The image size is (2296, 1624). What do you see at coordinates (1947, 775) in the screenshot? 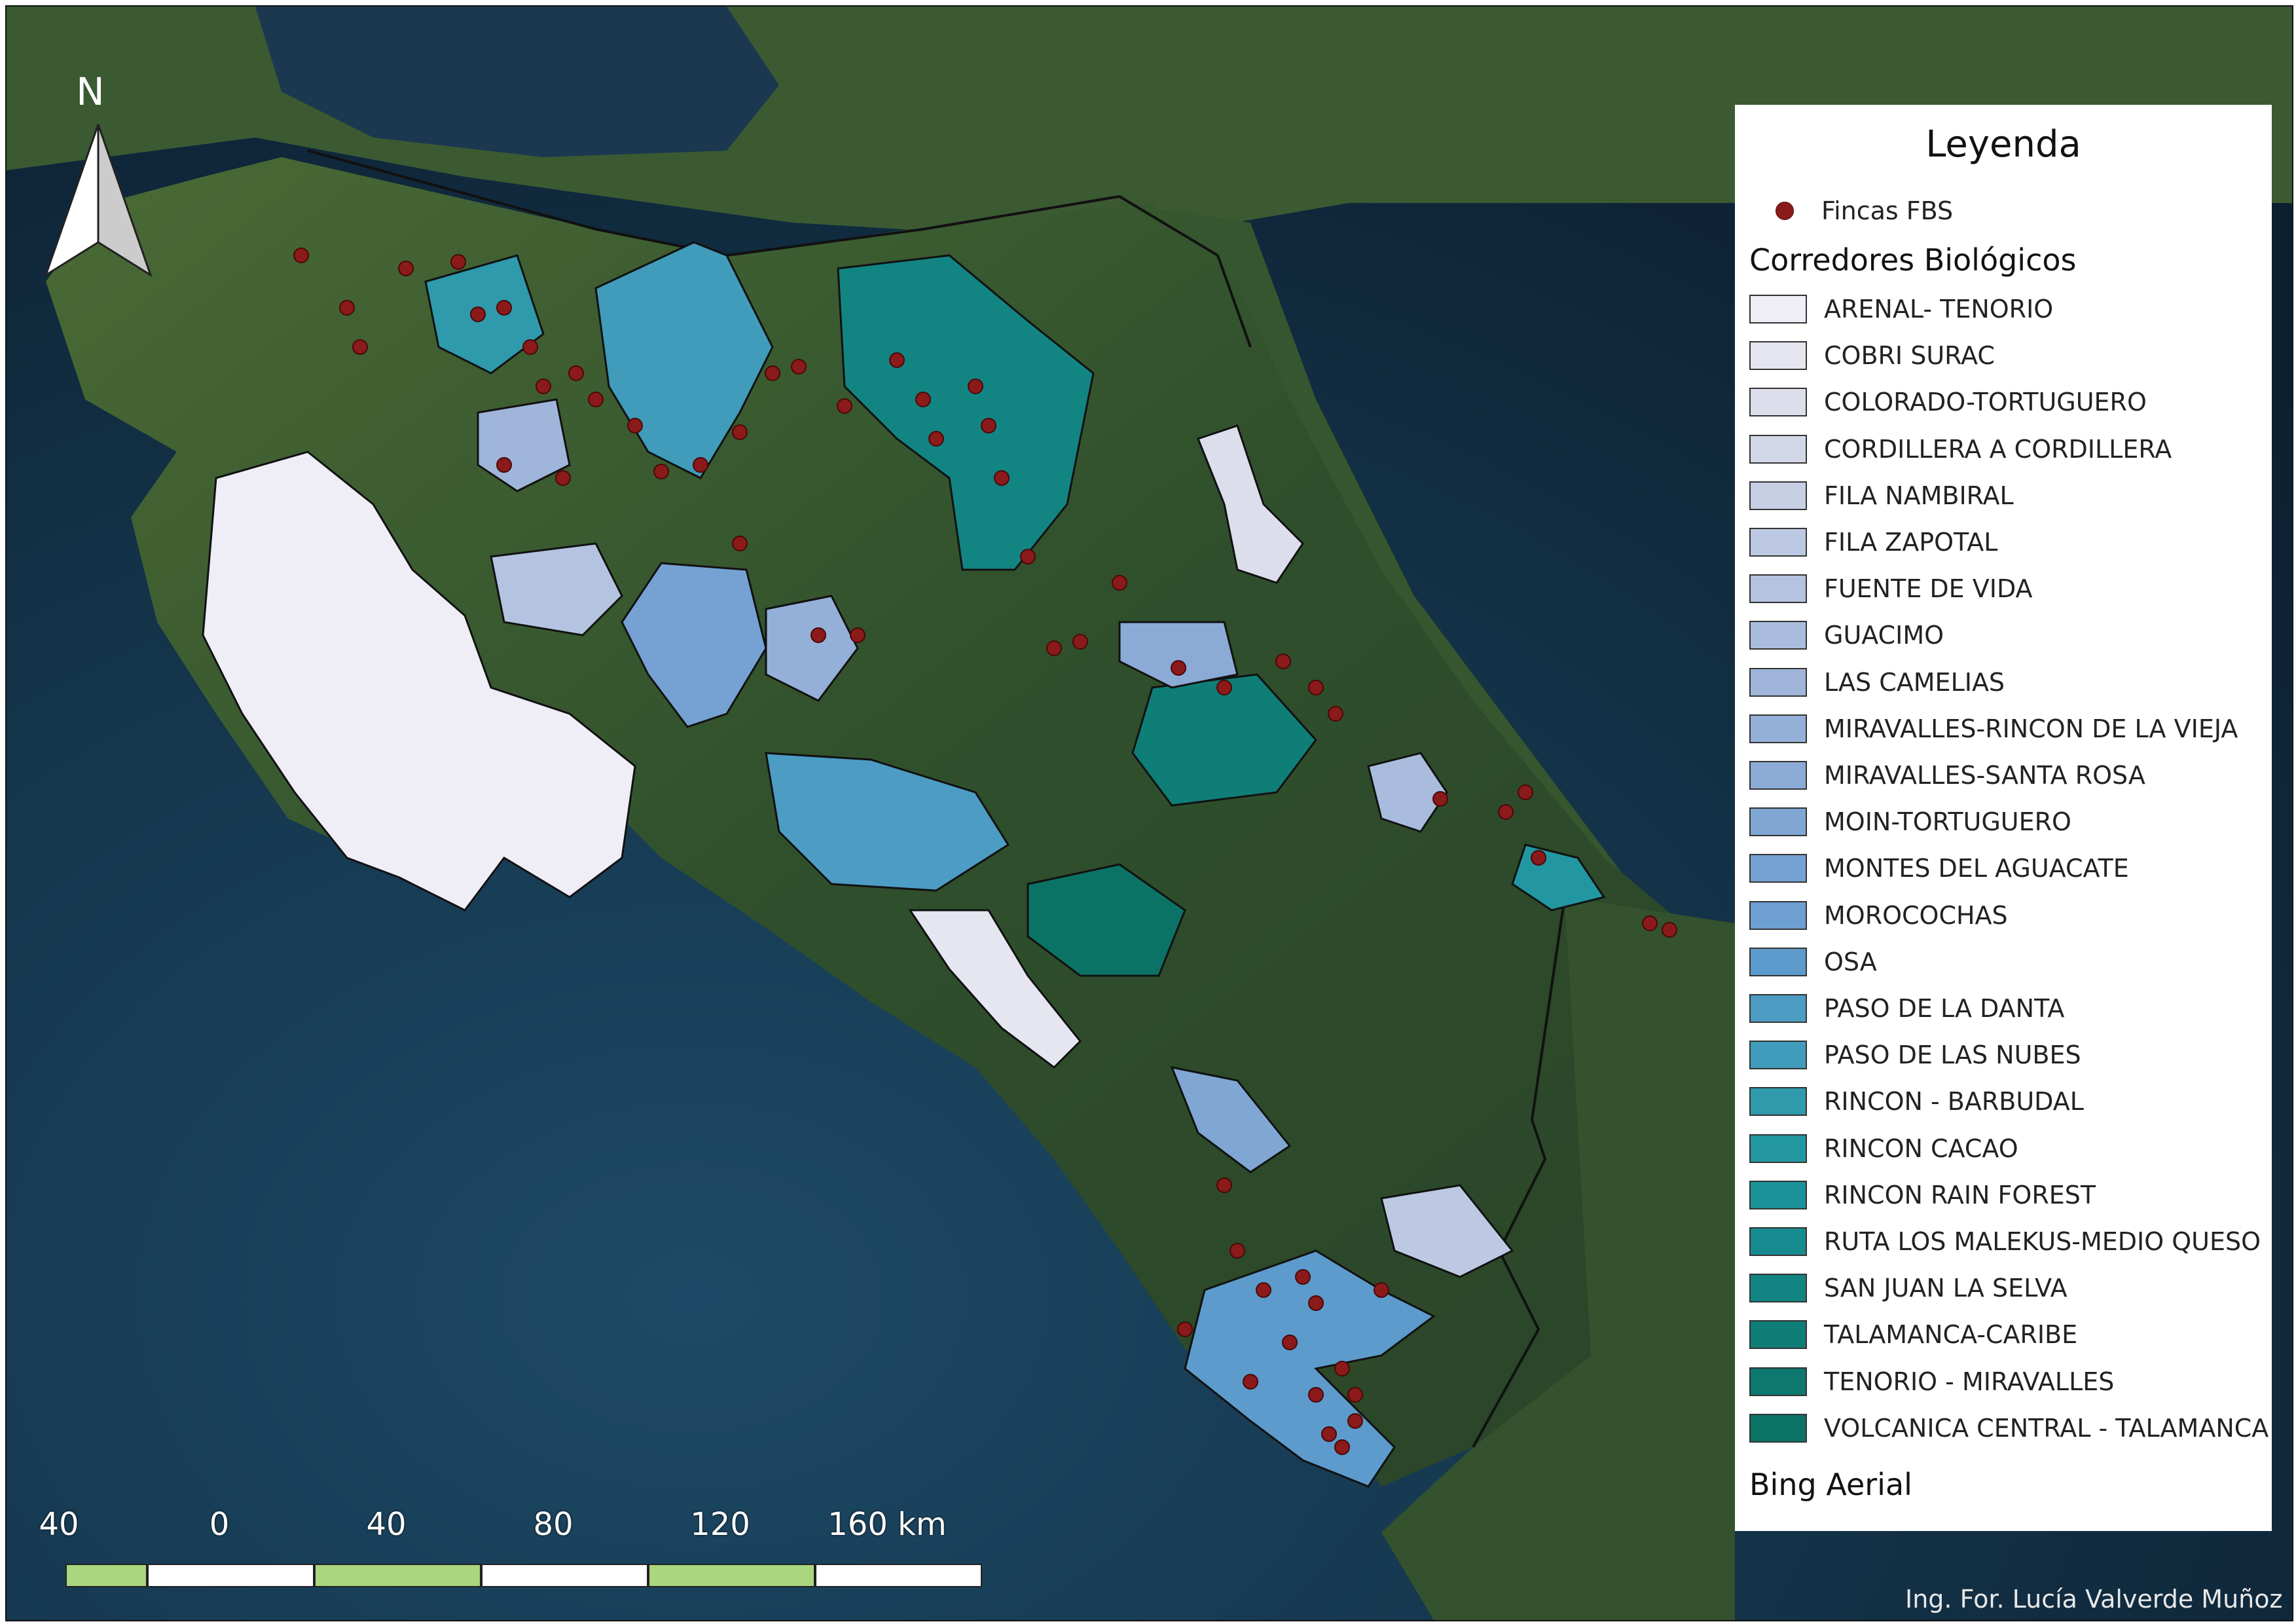
I see `legend-item-corridor: MIRAVALLES-SANTA ROSA` at bounding box center [1947, 775].